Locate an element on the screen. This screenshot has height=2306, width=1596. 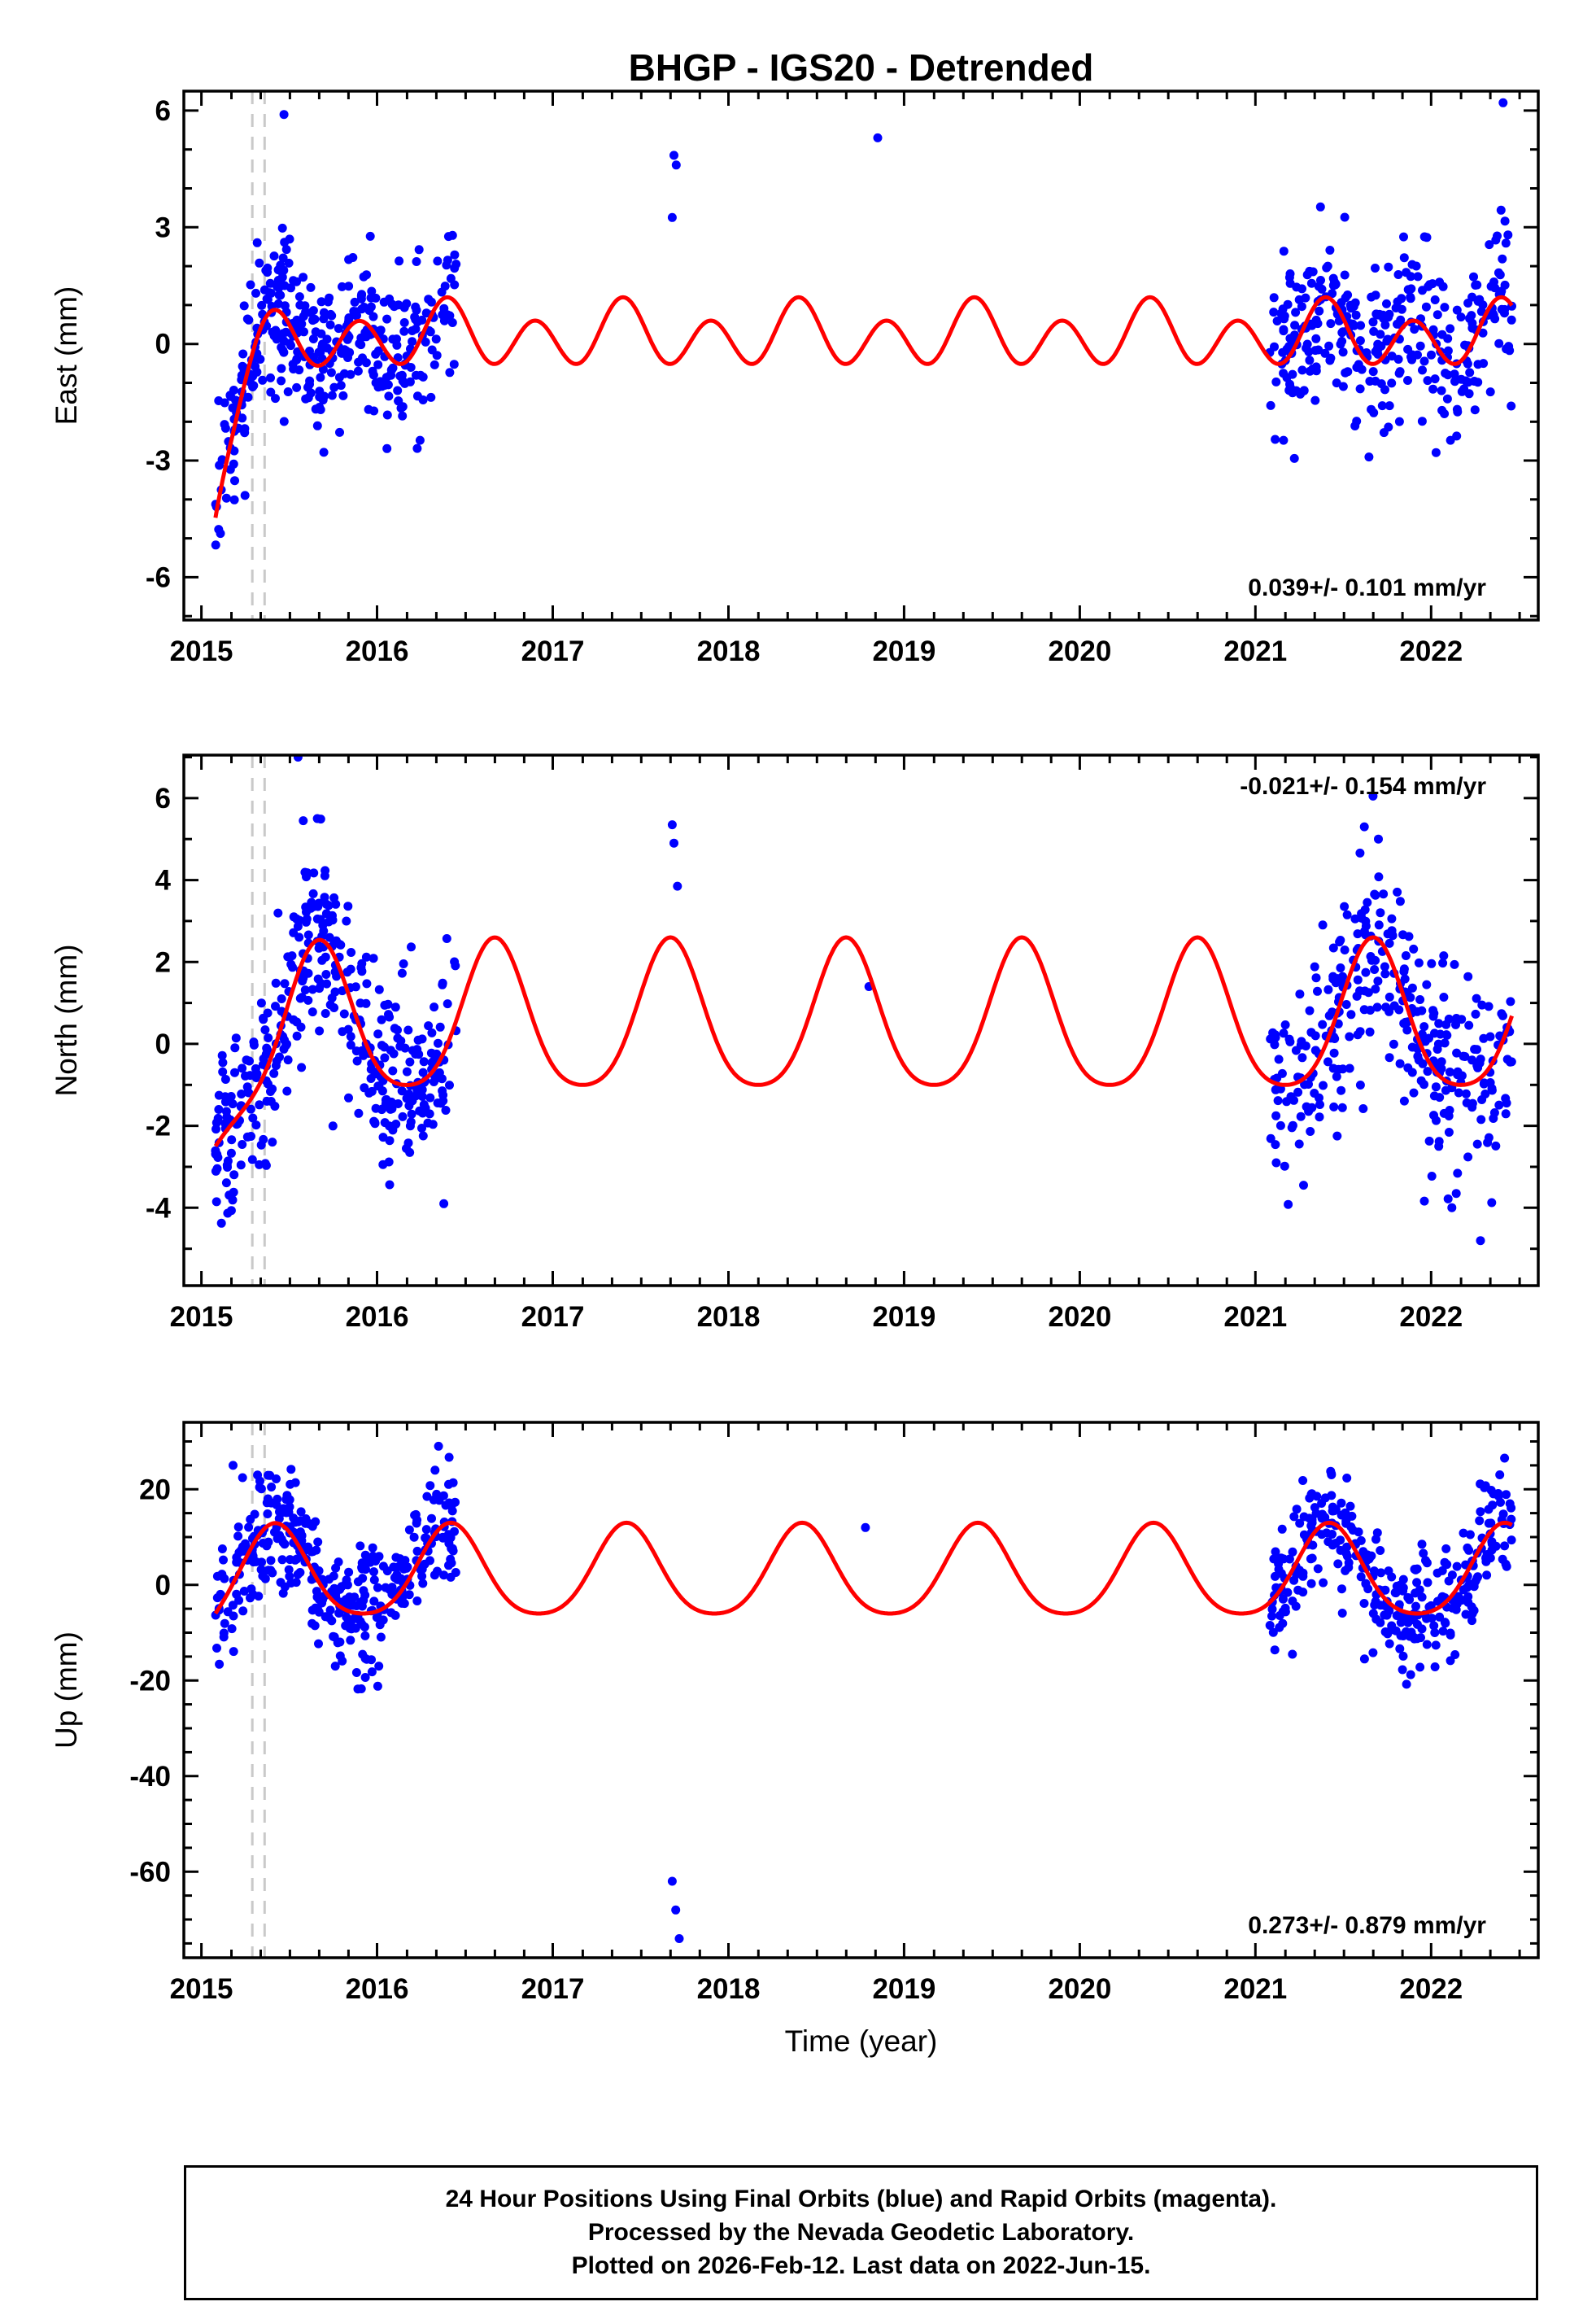
y-tick-label: -2 is located at coordinates (158, 1126).